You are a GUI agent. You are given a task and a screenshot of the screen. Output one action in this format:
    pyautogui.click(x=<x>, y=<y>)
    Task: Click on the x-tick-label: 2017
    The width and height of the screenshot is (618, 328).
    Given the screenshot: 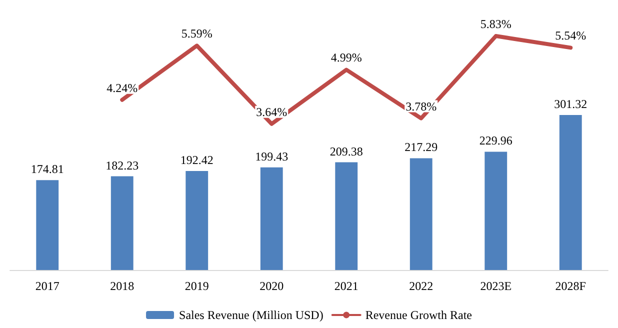 What is the action you would take?
    pyautogui.click(x=47, y=286)
    